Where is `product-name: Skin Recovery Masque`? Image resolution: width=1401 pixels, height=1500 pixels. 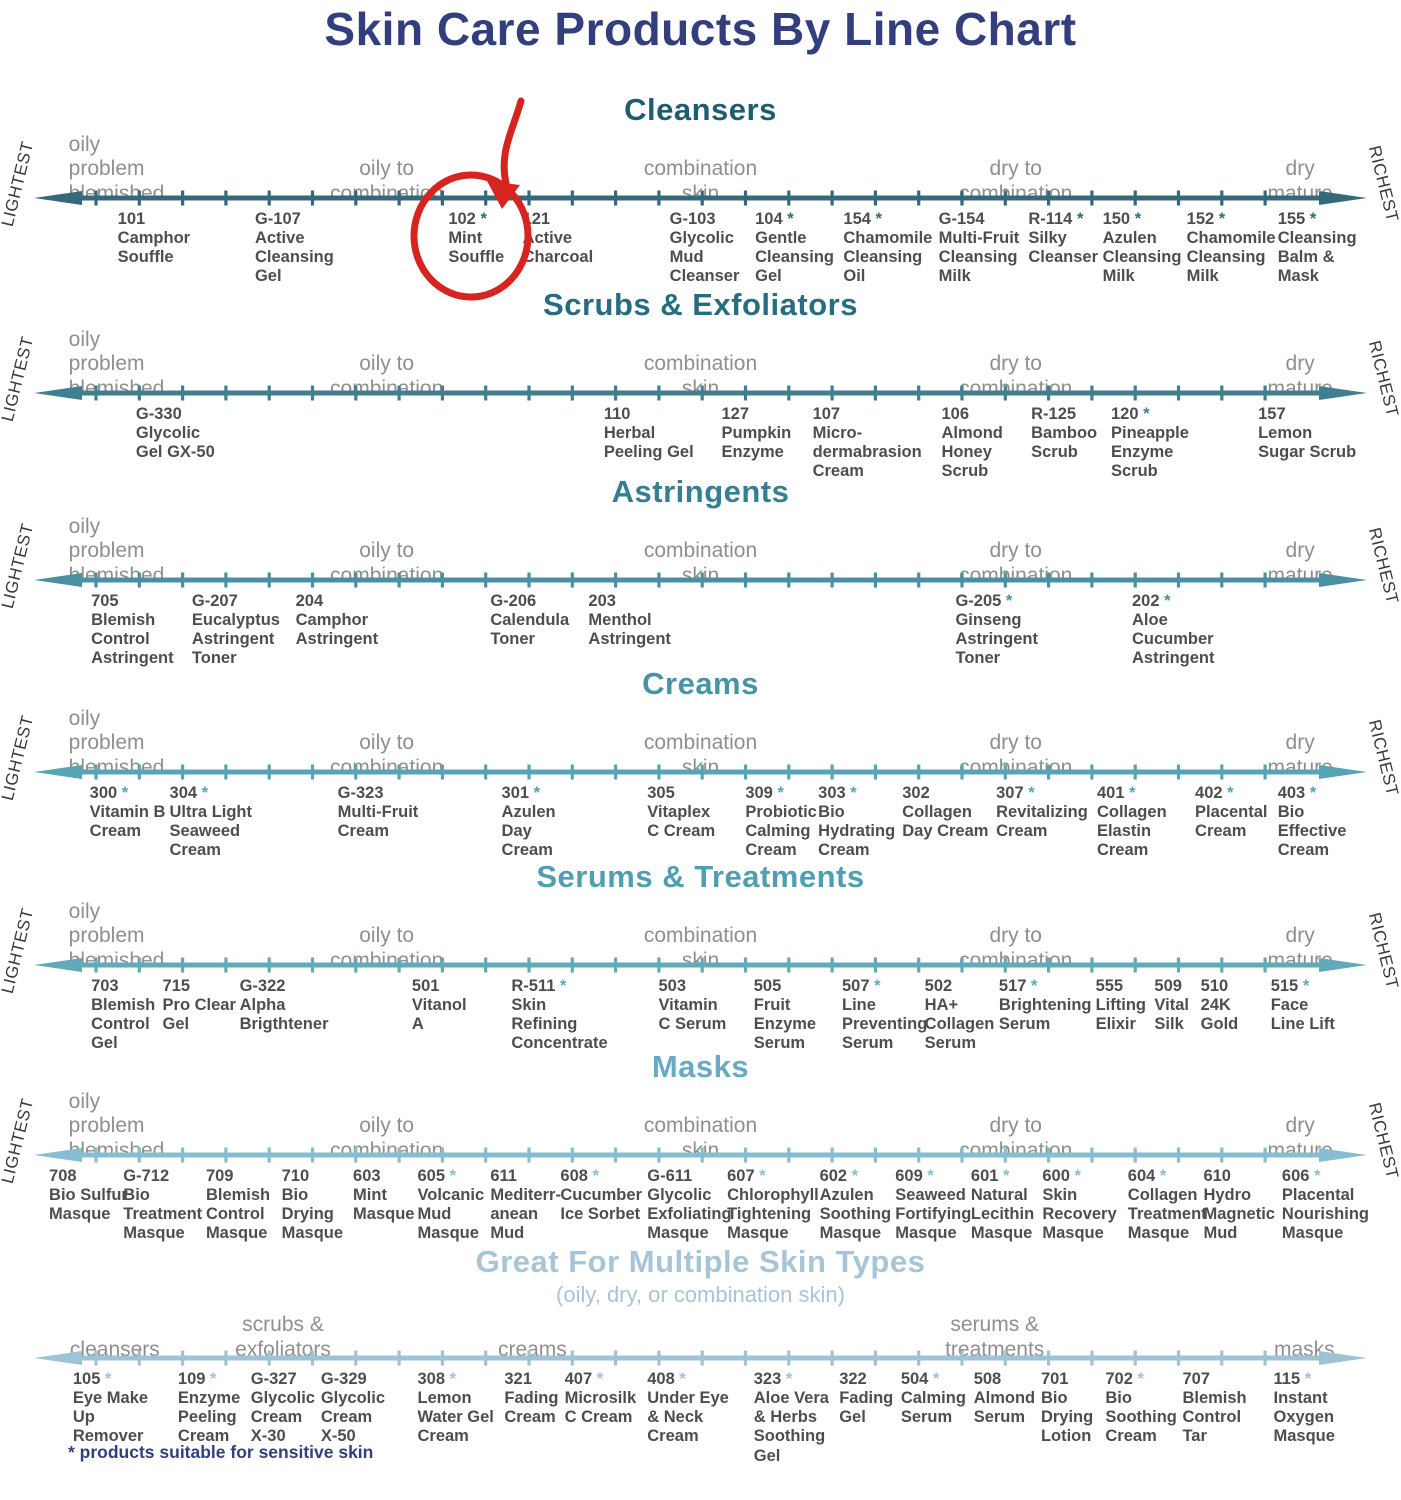
product-name: Skin Recovery Masque is located at coordinates (1079, 1214).